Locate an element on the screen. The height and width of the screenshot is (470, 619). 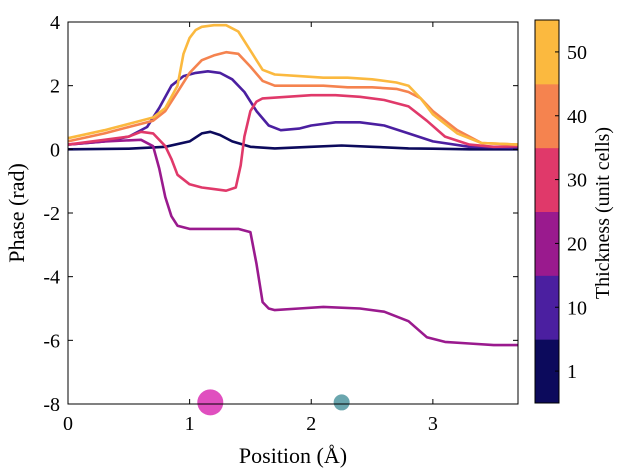
colorbar-tick-label: 30 is located at coordinates (577, 181).